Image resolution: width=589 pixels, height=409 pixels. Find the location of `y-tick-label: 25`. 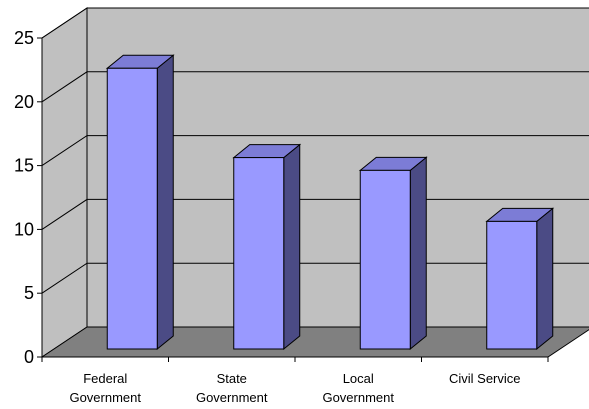

y-tick-label: 25 is located at coordinates (24, 38).